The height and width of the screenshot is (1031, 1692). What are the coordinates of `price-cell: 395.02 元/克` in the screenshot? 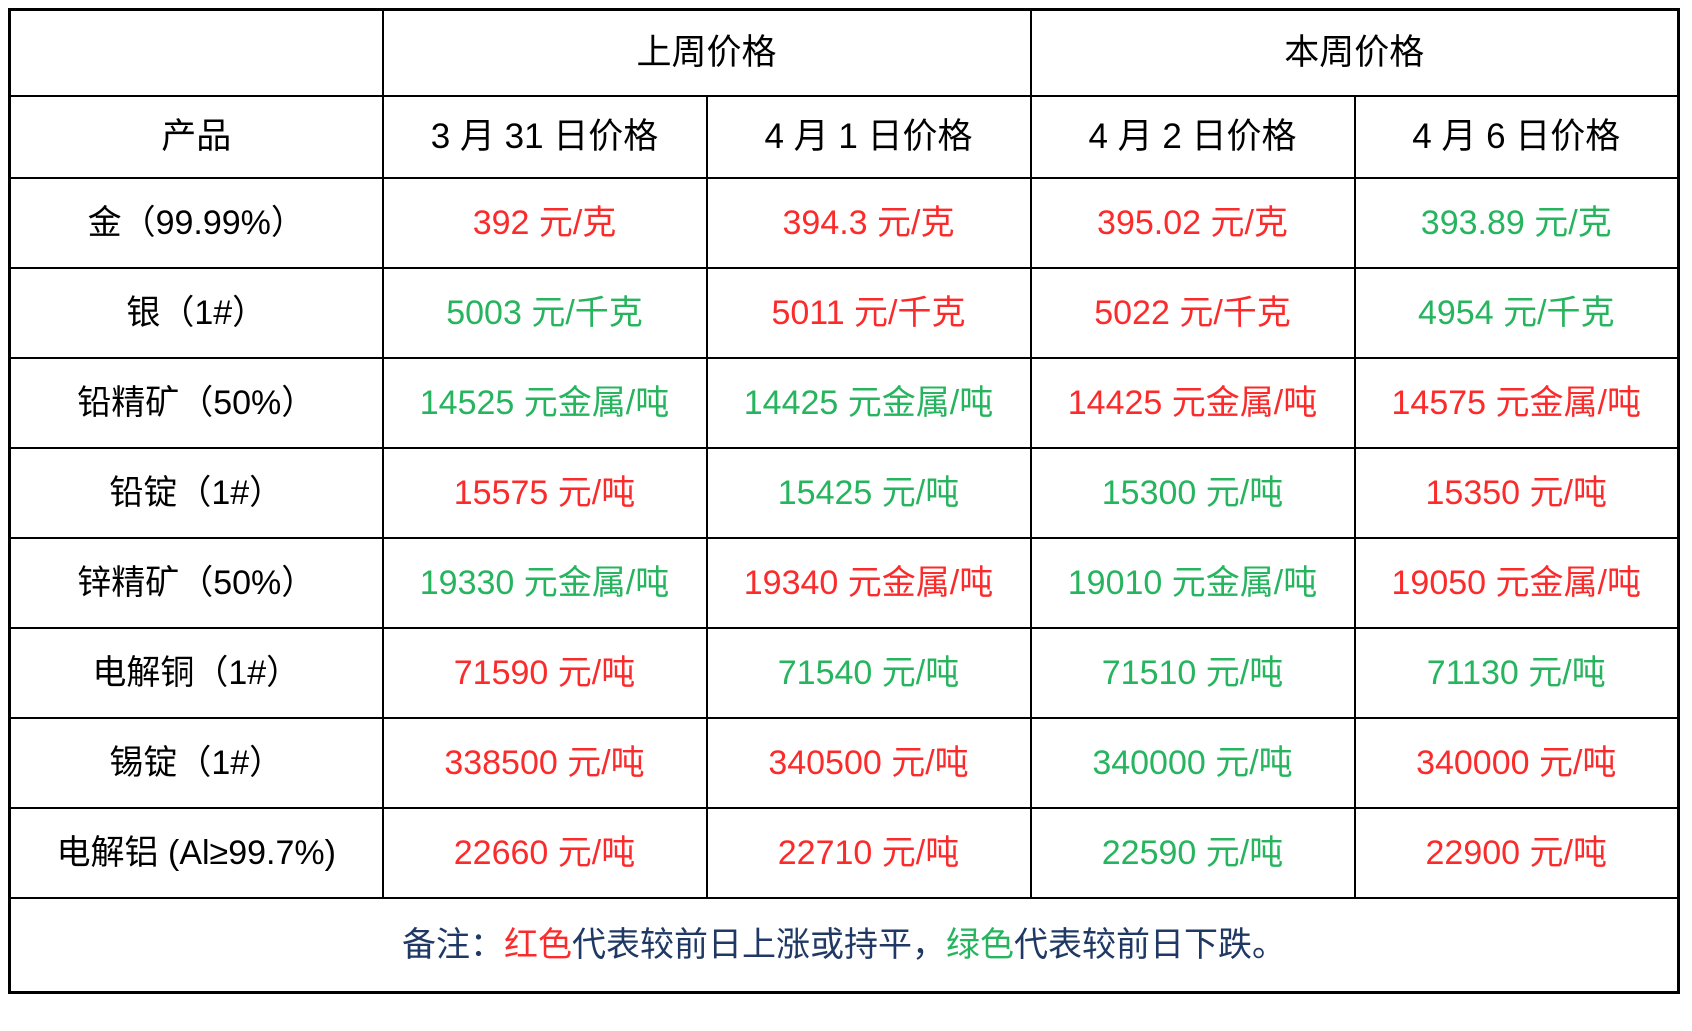 It's located at (1192, 223).